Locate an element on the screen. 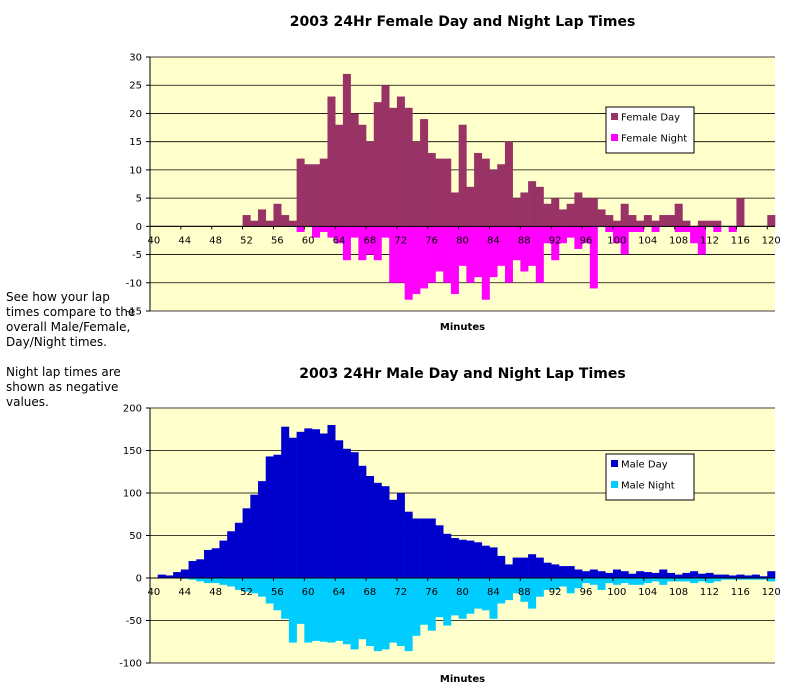 Image resolution: width=800 pixels, height=699 pixels. x-tick-label: 92 is located at coordinates (555, 240).